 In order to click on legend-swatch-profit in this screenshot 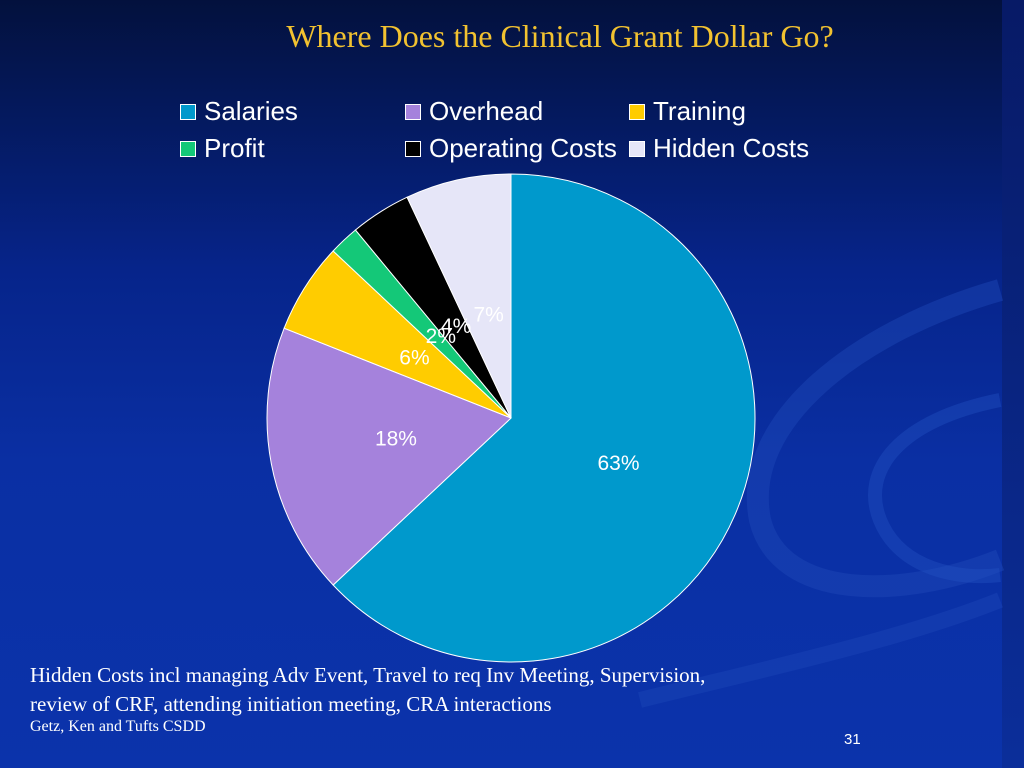, I will do `click(188, 148)`.